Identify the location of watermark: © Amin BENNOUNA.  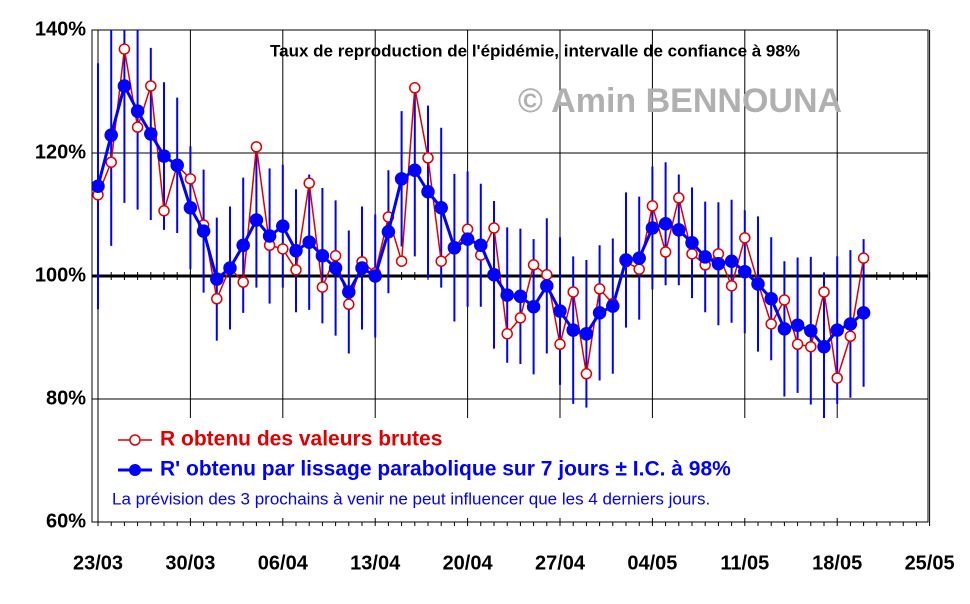
(680, 101).